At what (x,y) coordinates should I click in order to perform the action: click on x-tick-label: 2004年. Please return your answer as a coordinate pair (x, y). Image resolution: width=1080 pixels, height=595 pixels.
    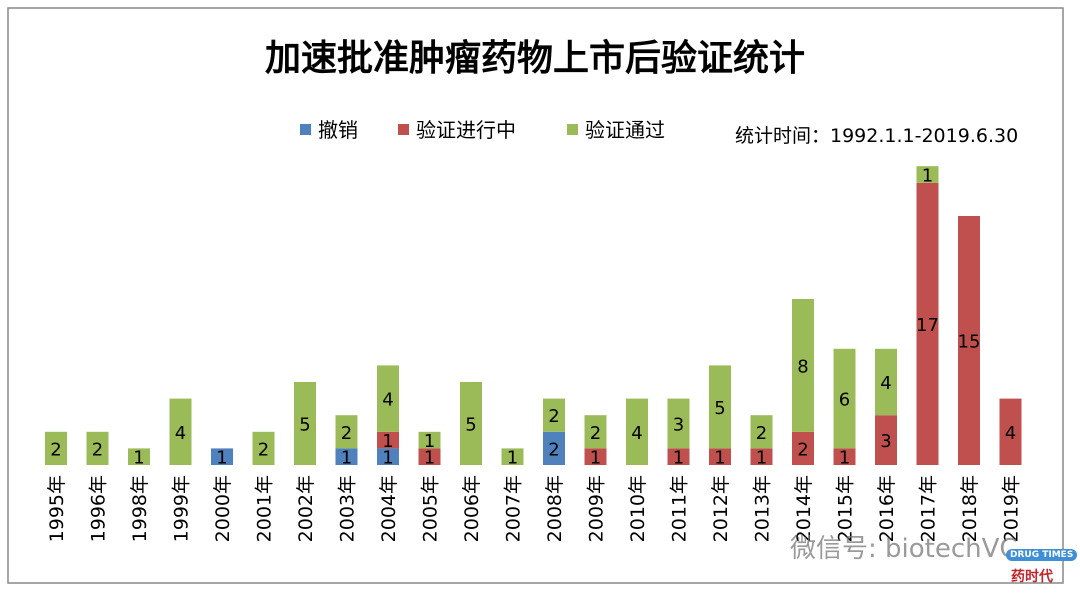
    Looking at the image, I should click on (389, 508).